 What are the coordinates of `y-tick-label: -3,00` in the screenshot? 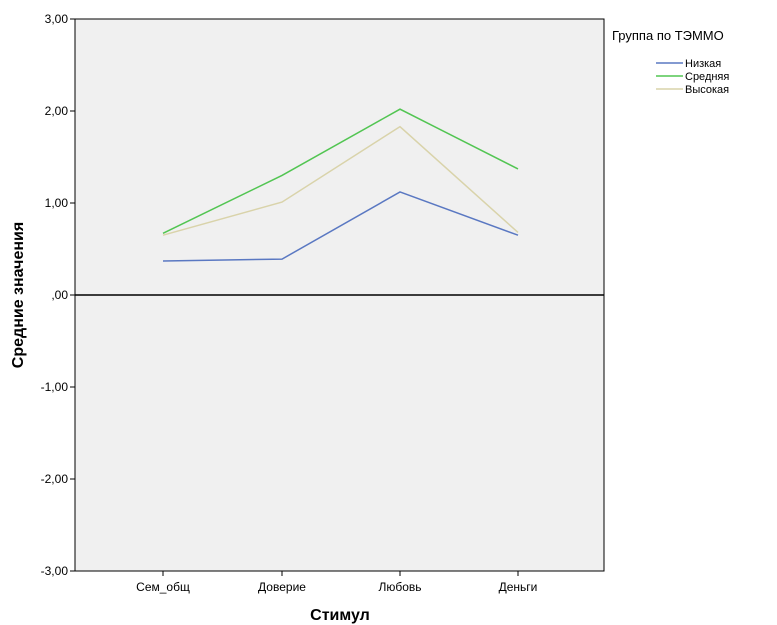 It's located at (55, 571).